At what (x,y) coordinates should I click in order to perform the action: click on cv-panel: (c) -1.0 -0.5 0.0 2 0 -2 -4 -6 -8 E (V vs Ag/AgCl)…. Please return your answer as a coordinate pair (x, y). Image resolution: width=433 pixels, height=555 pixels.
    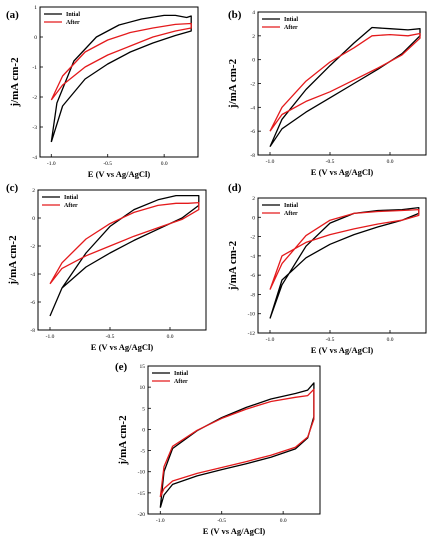
    Looking at the image, I should click on (106, 267).